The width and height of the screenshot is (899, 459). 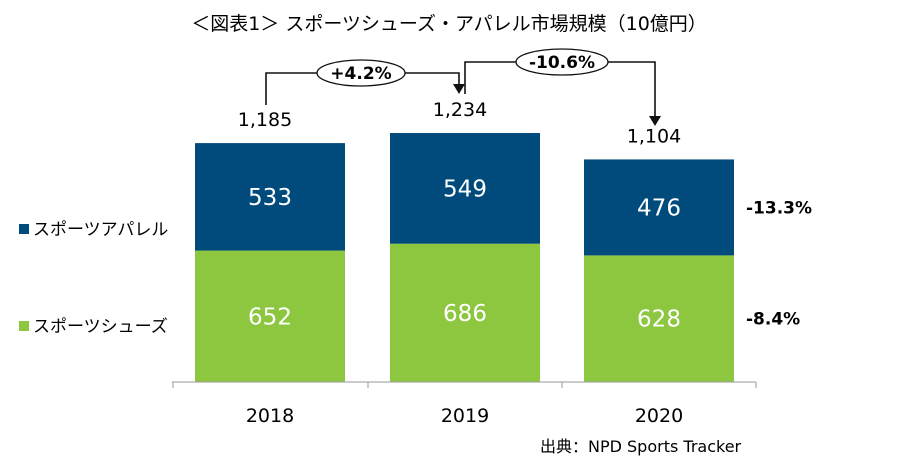 I want to click on x-tick-label-2020: 2020, so click(x=659, y=416).